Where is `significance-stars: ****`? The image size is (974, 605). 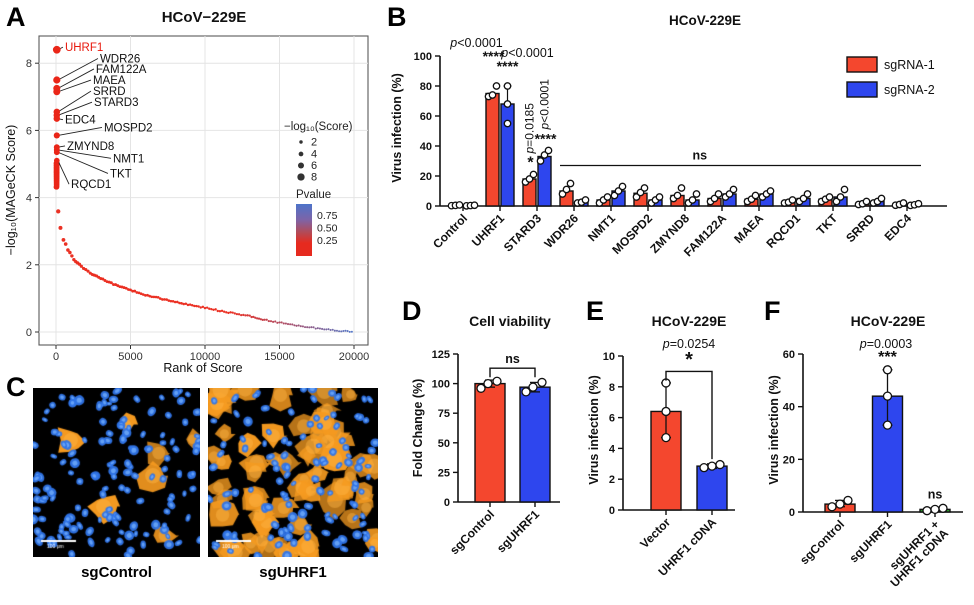
significance-stars: **** is located at coordinates (546, 139).